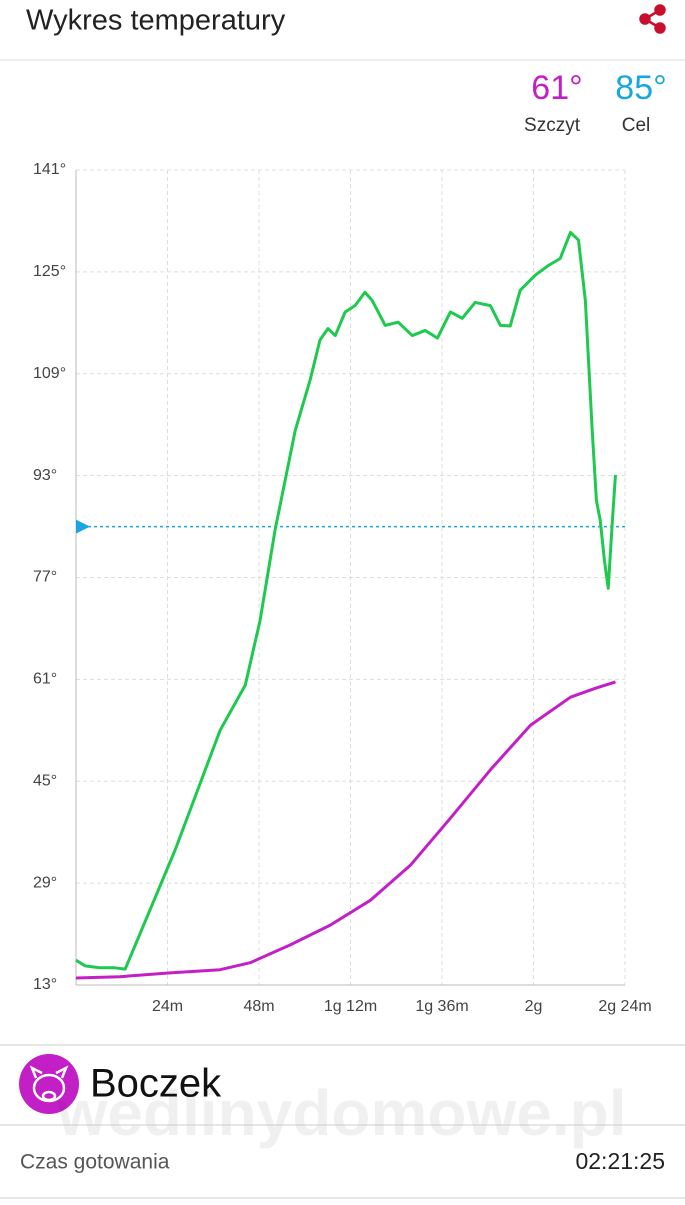 This screenshot has width=685, height=1205. What do you see at coordinates (640, 88) in the screenshot?
I see `target-value: 85°` at bounding box center [640, 88].